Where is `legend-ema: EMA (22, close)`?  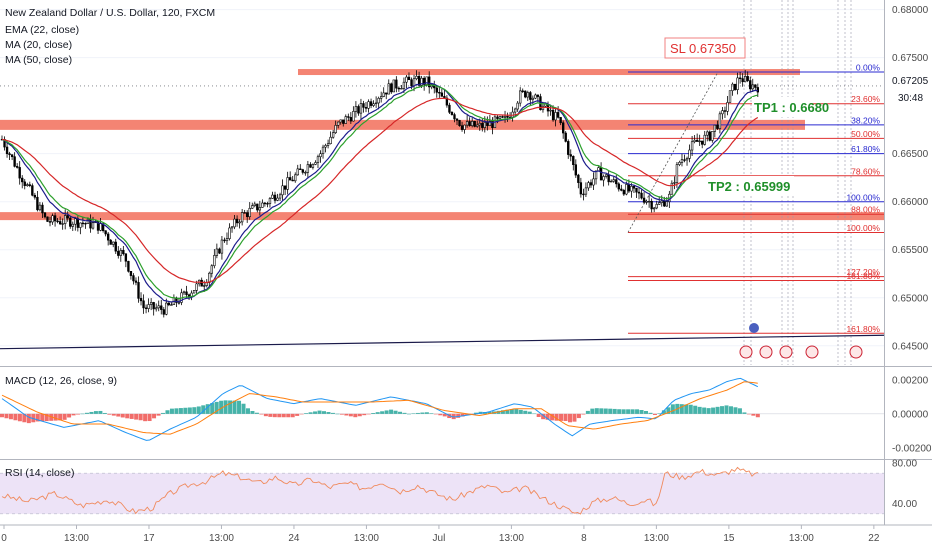
legend-ema: EMA (22, close) is located at coordinates (42, 30).